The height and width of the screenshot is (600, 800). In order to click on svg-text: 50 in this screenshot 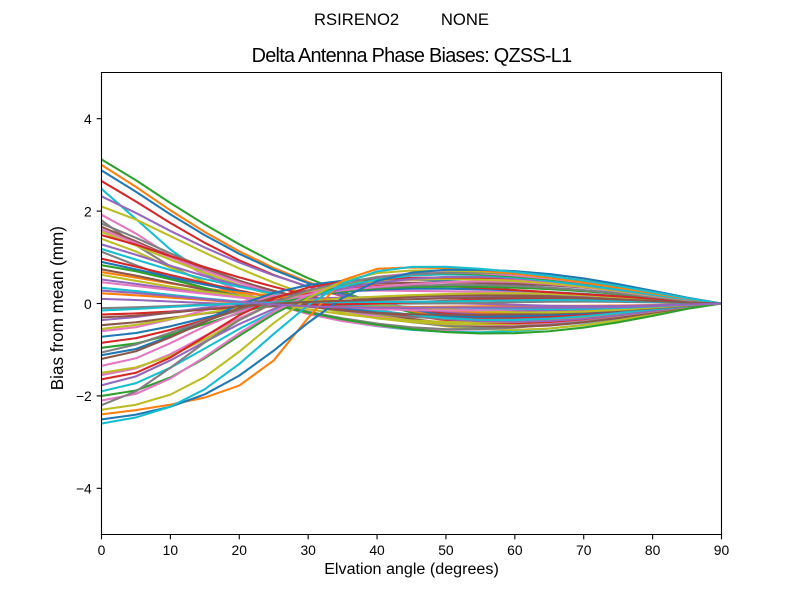, I will do `click(446, 550)`.